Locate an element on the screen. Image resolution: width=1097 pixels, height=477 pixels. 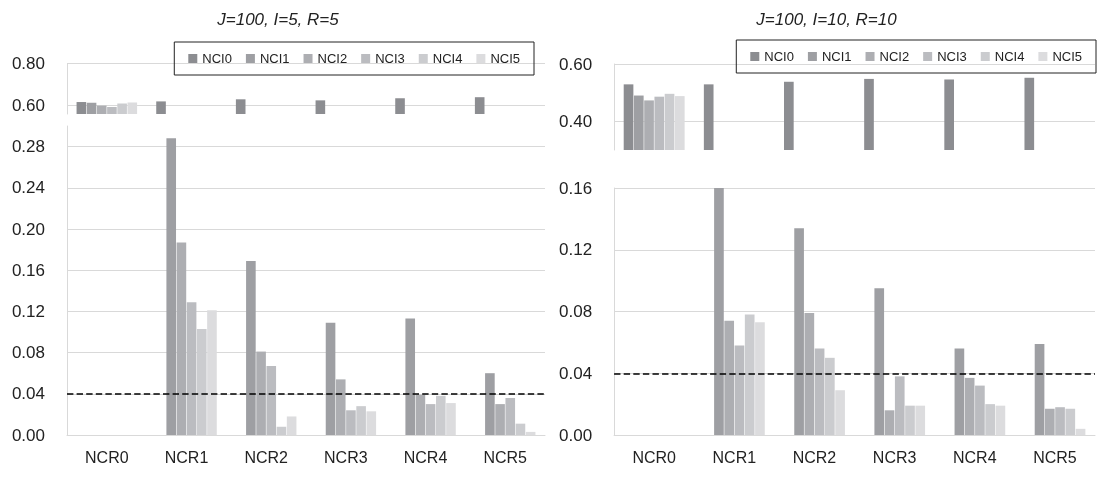
chart-title: J=100, I=5, R=5 is located at coordinates (278, 19).